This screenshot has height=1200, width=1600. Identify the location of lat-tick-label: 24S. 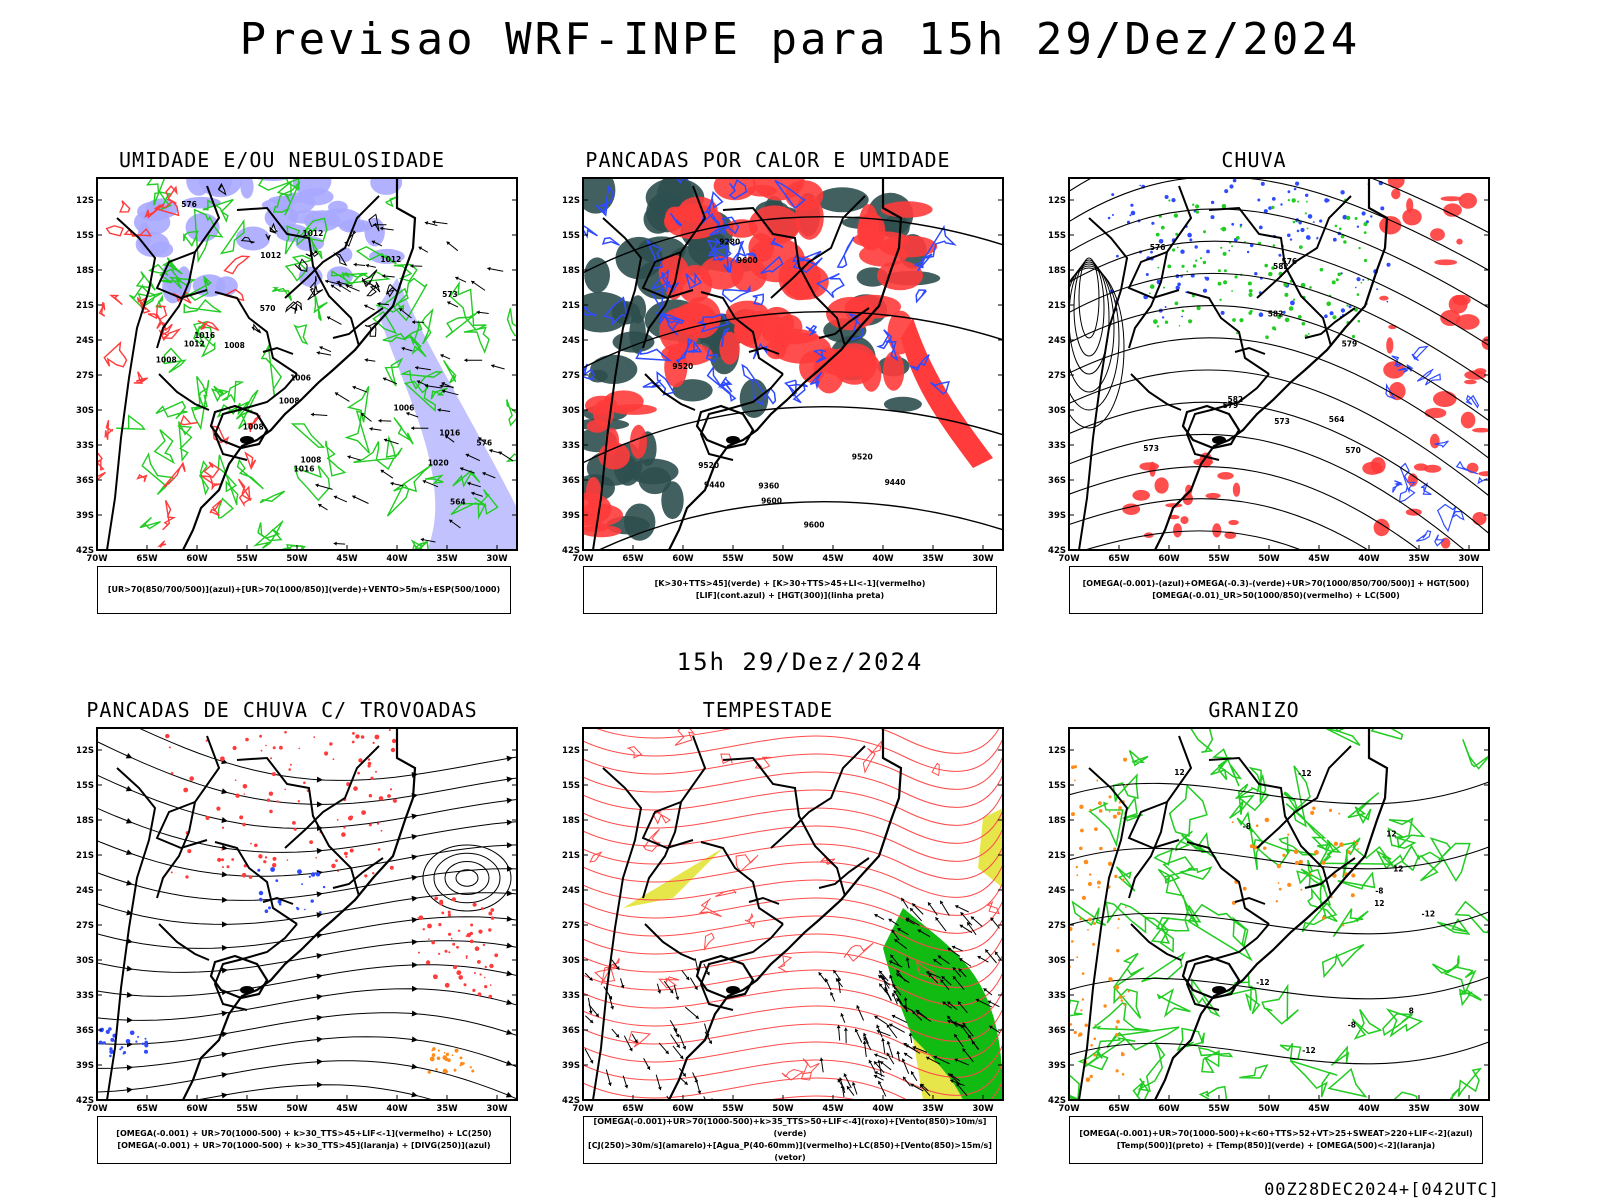
(1057, 341).